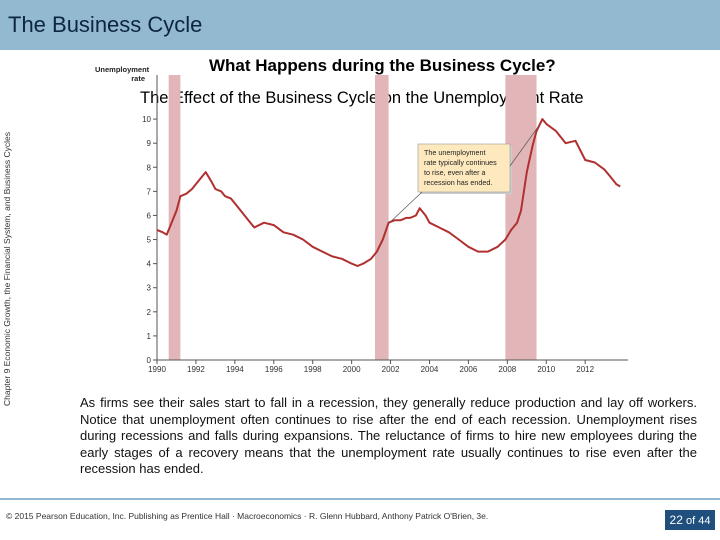 Image resolution: width=720 pixels, height=540 pixels. What do you see at coordinates (149, 215) in the screenshot?
I see `y-tick-label: 6` at bounding box center [149, 215].